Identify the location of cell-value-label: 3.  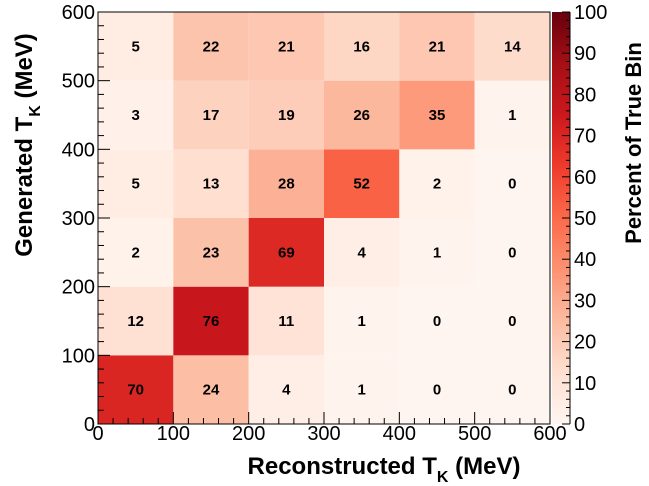
(135, 115).